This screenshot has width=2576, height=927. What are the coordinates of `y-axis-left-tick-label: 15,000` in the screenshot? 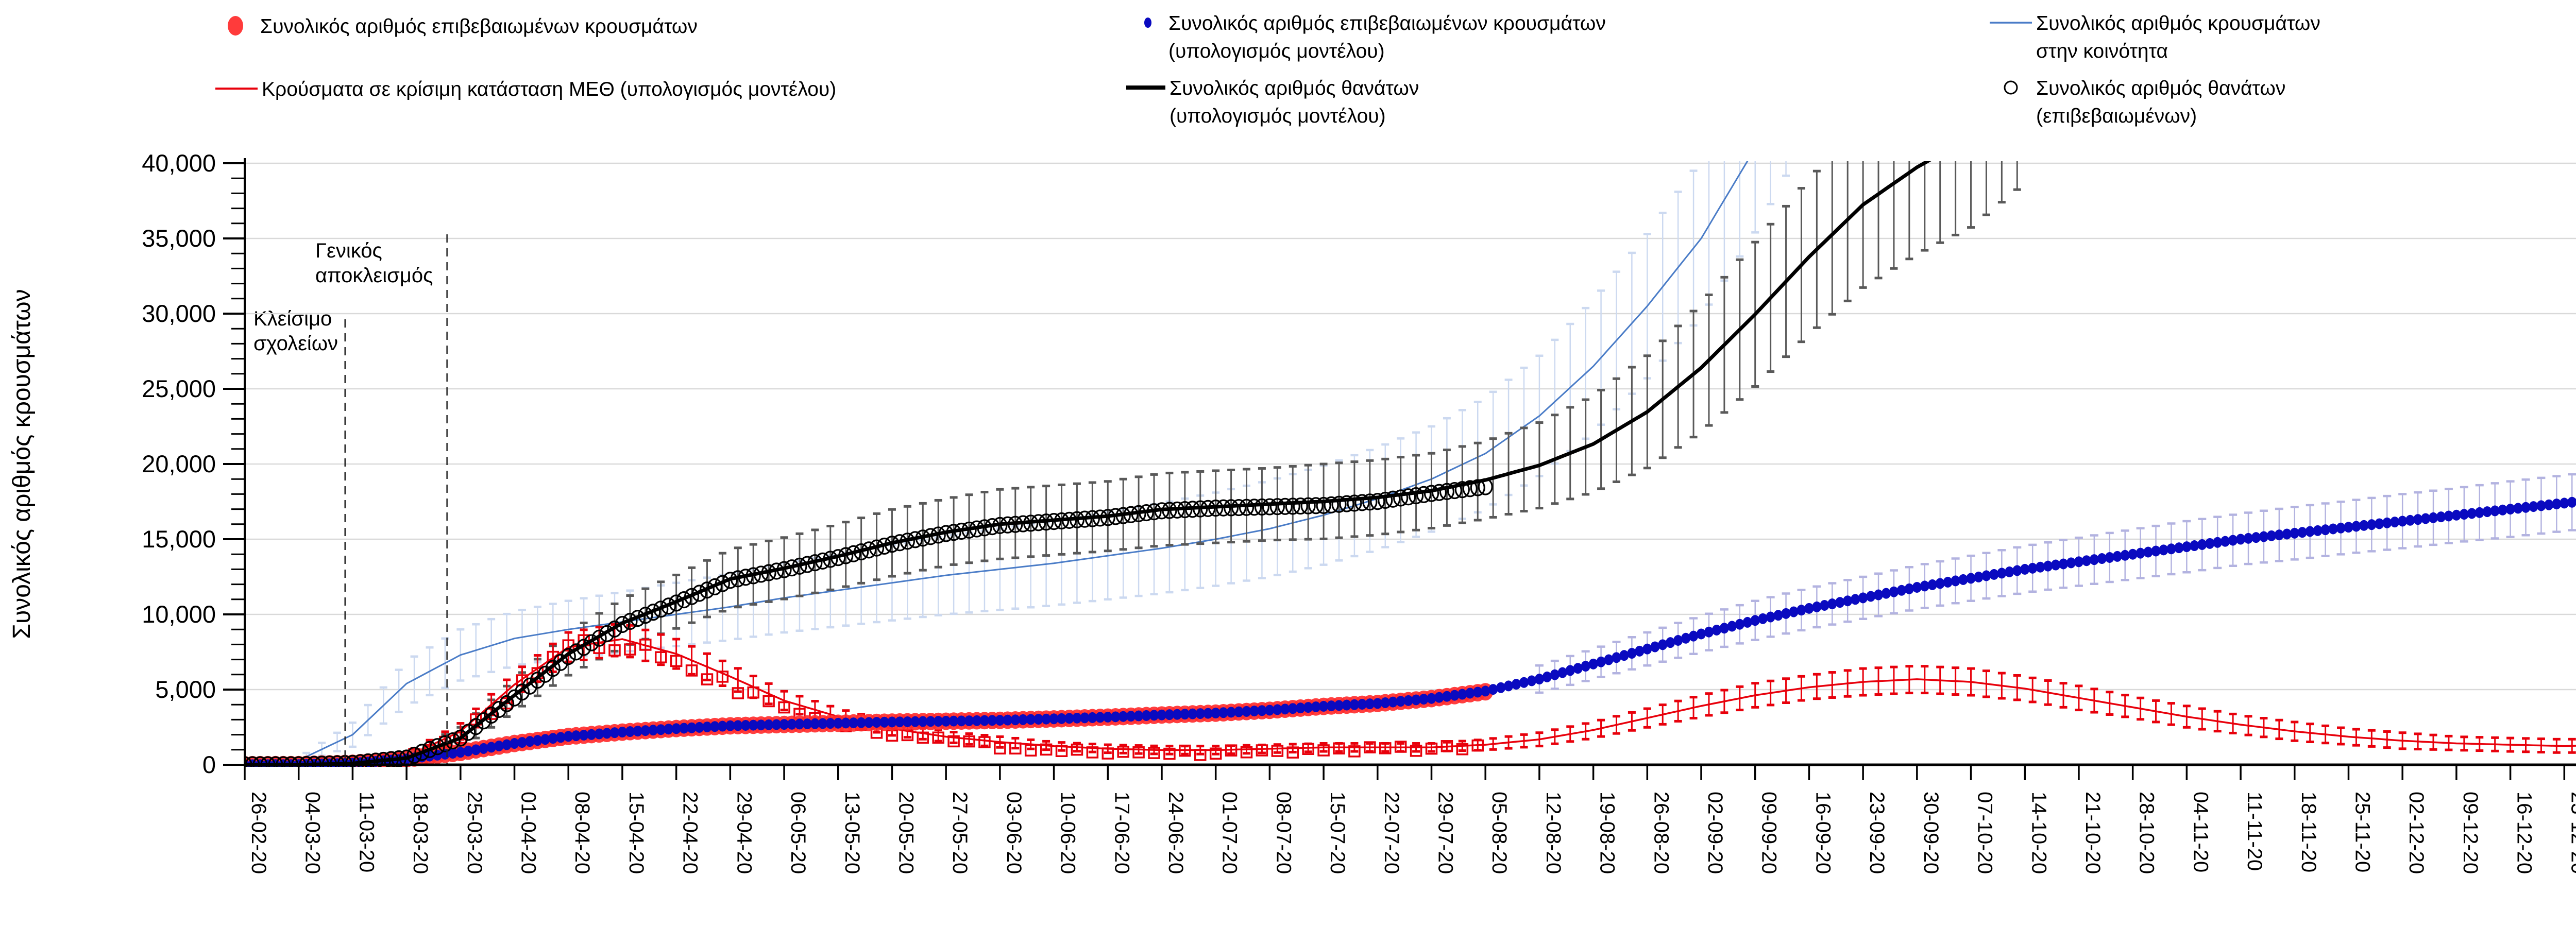 It's located at (179, 539).